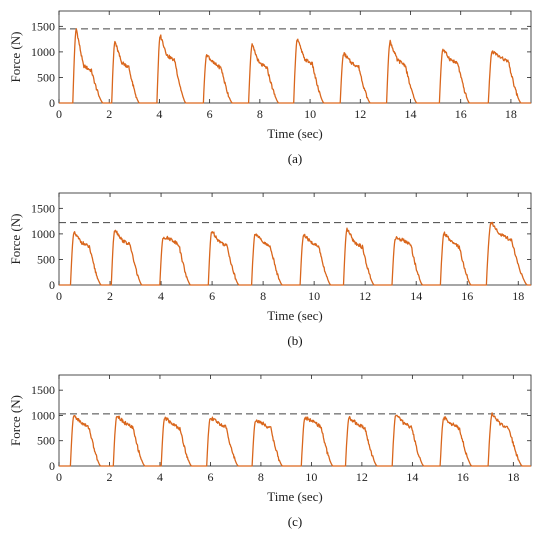 The width and height of the screenshot is (550, 540). Describe the element at coordinates (295, 158) in the screenshot. I see `panel-caption: (a)` at that location.